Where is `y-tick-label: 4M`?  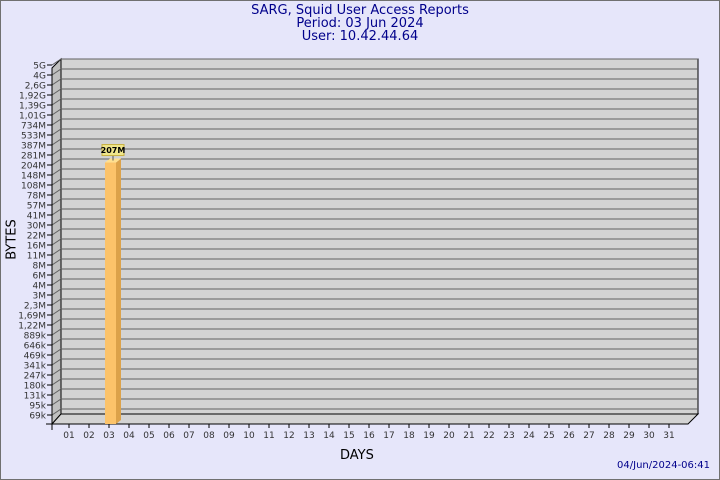 y-tick-label: 4M is located at coordinates (40, 287).